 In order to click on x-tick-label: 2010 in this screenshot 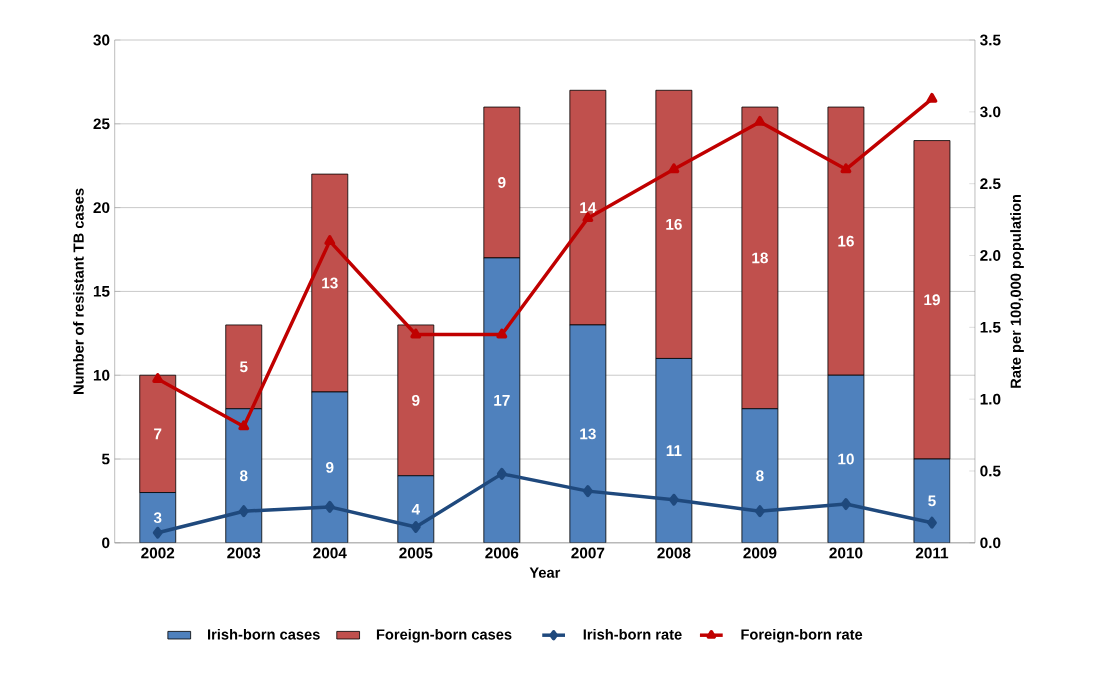, I will do `click(846, 553)`.